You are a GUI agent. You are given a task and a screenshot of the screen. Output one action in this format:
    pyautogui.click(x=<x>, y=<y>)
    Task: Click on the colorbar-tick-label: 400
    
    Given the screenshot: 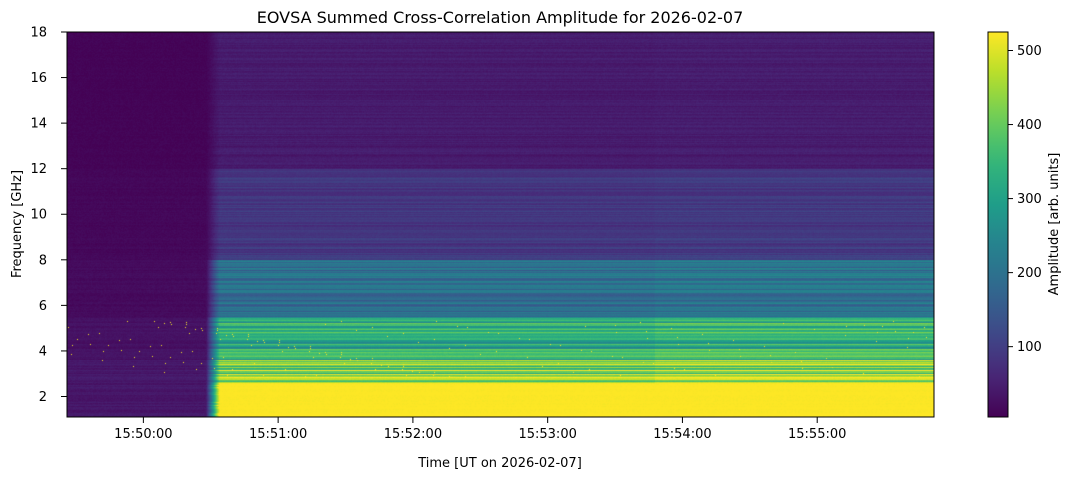 What is the action you would take?
    pyautogui.click(x=1029, y=125)
    